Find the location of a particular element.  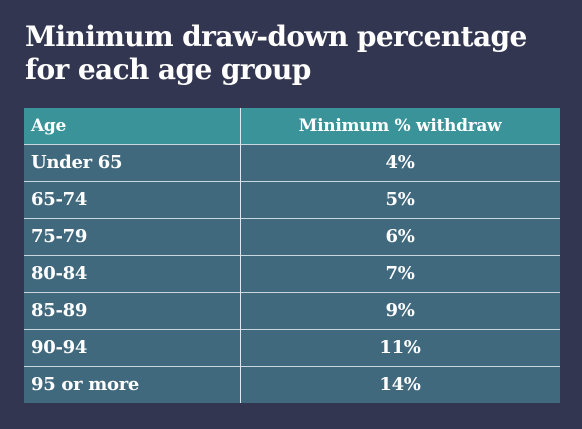

row-percentage: 9% is located at coordinates (400, 310).